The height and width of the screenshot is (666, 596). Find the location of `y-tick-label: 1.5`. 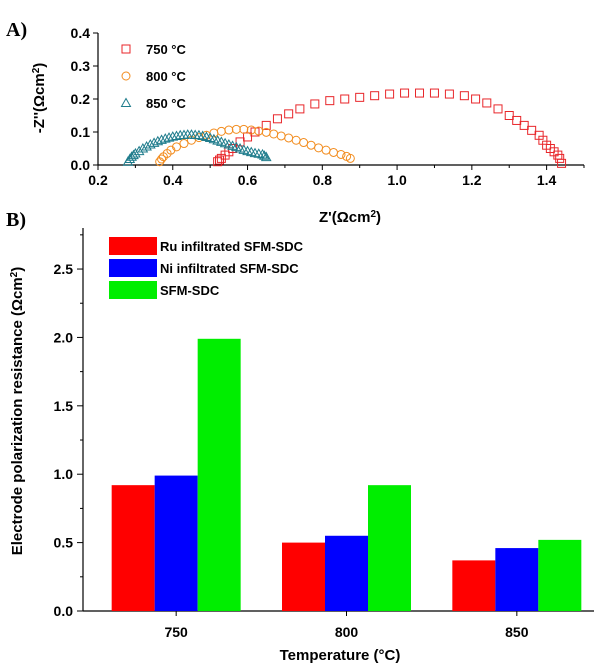

y-tick-label: 1.5 is located at coordinates (64, 406).